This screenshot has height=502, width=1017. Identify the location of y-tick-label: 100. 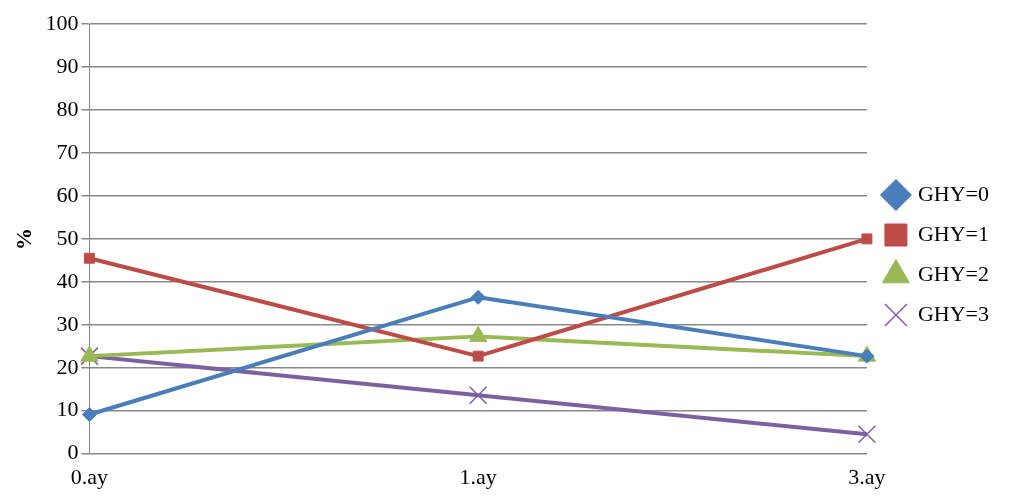
(62, 22).